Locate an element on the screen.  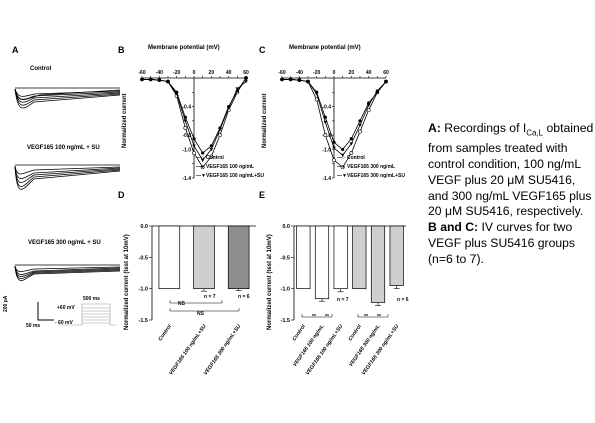
b-x-tick-label: 40 is located at coordinates (229, 73).